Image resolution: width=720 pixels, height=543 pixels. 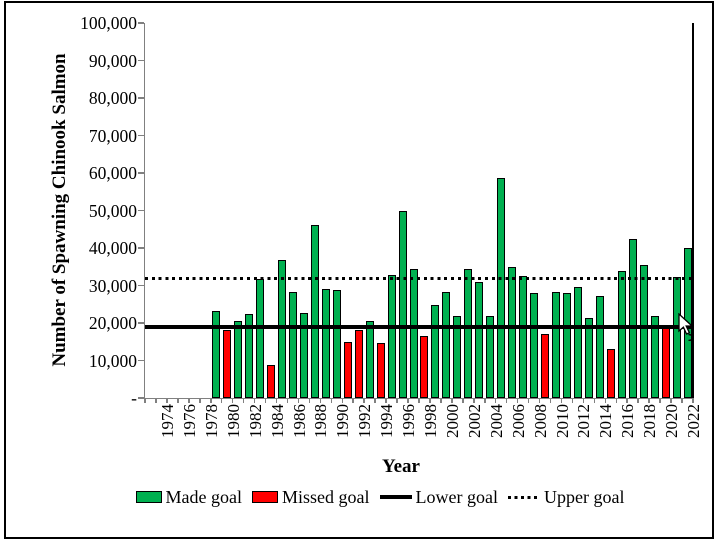 What do you see at coordinates (292, 344) in the screenshot?
I see `bar-1987` at bounding box center [292, 344].